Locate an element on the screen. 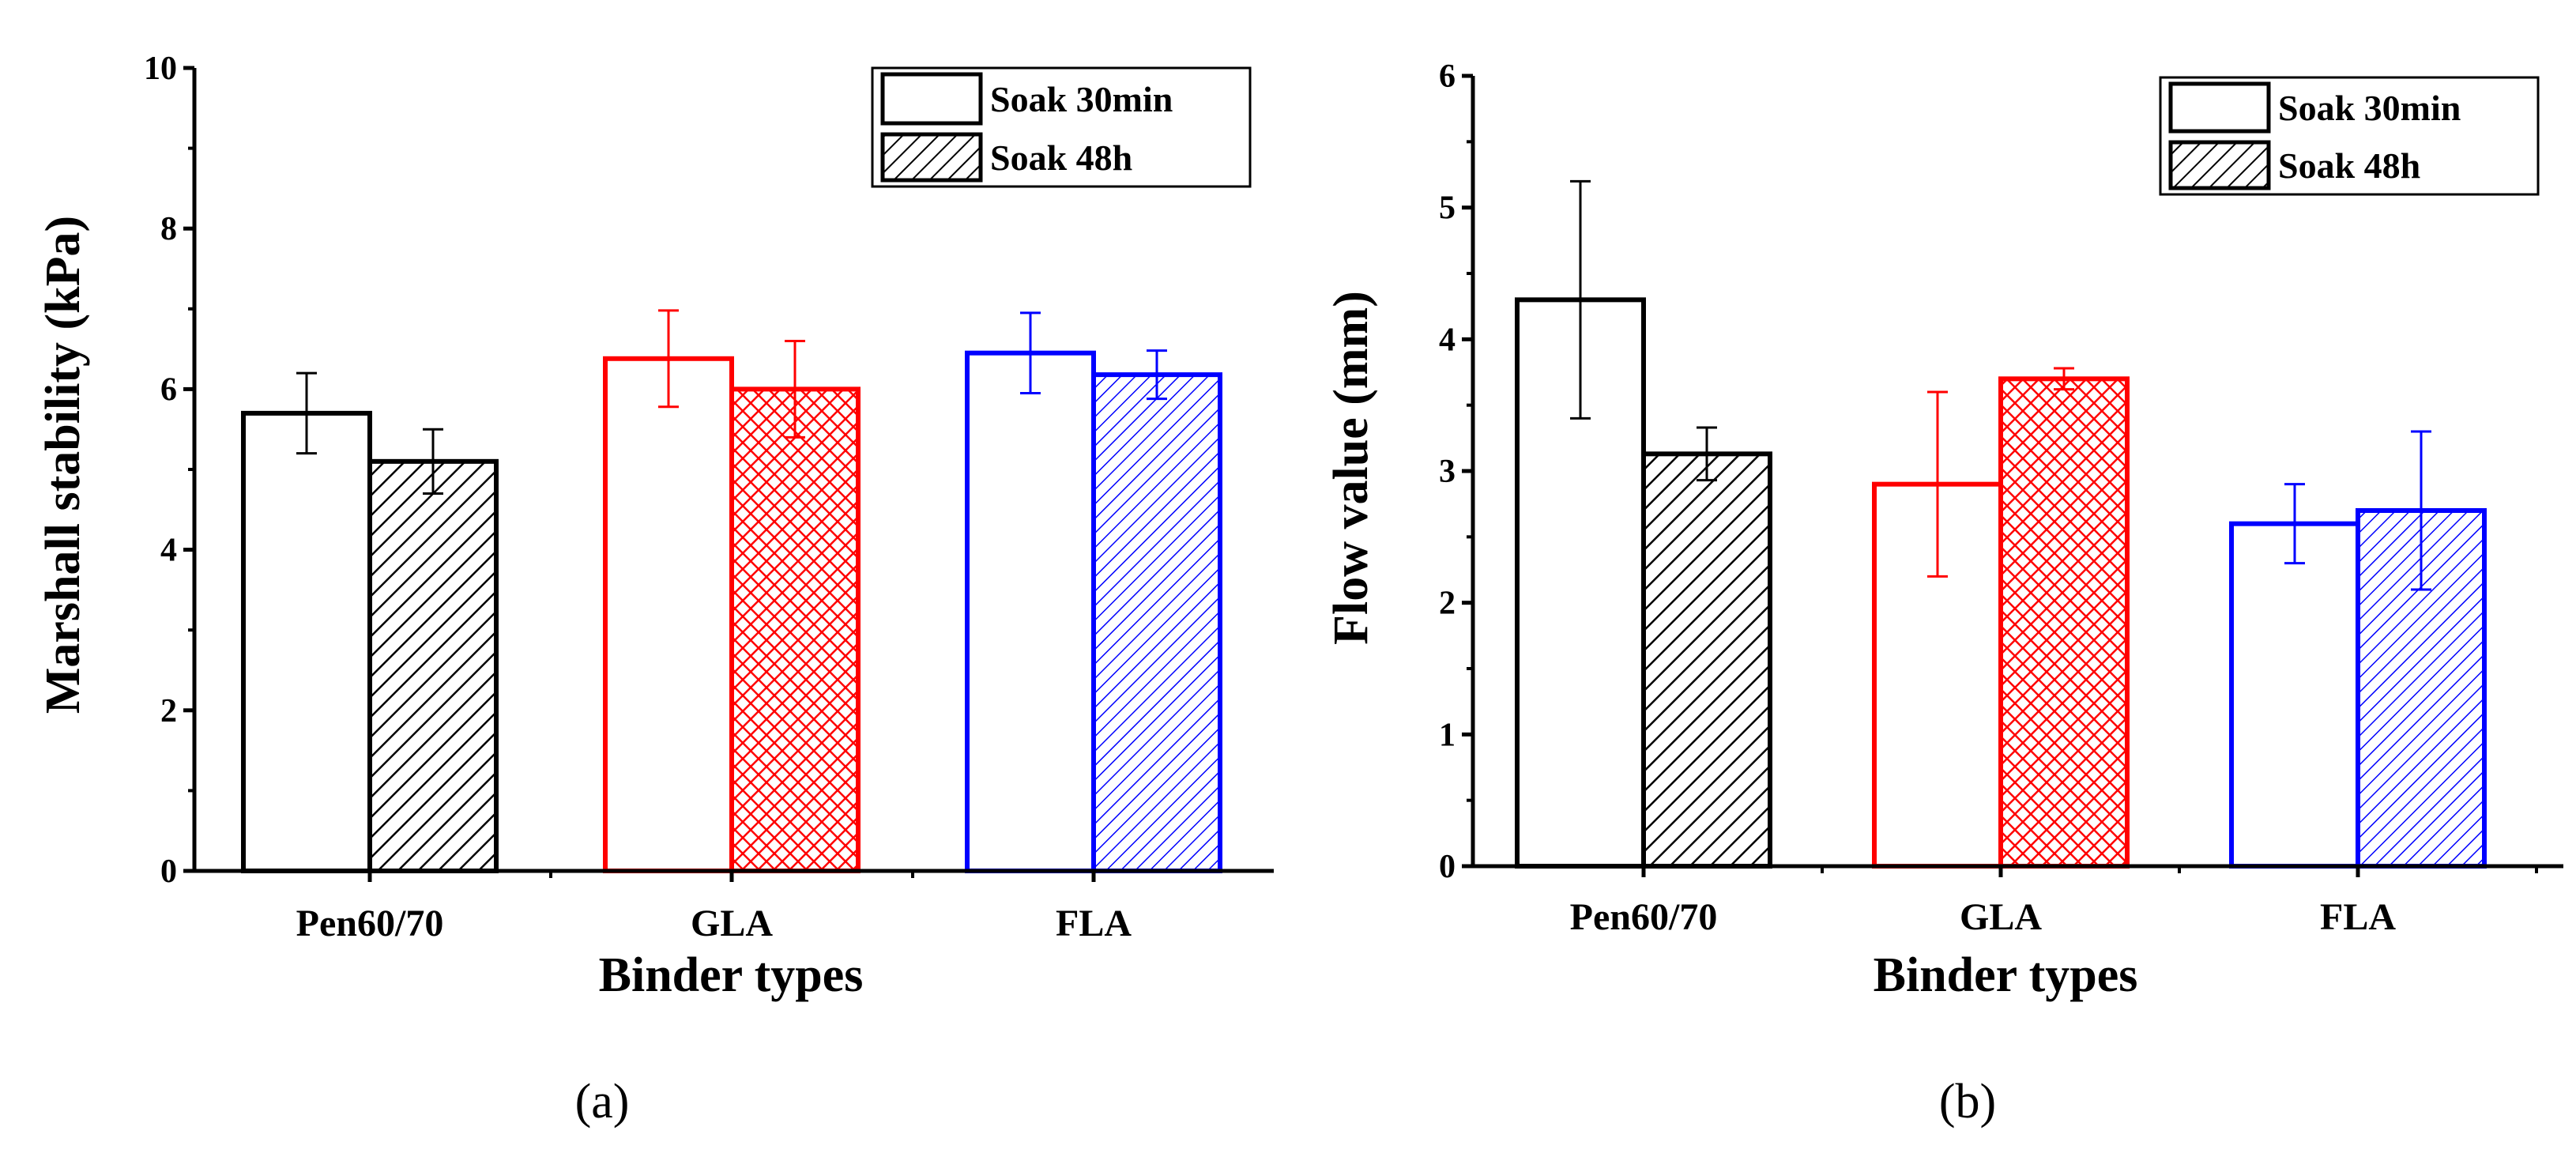 This screenshot has height=1157, width=2576. y-tick-label: 1 is located at coordinates (1447, 735).